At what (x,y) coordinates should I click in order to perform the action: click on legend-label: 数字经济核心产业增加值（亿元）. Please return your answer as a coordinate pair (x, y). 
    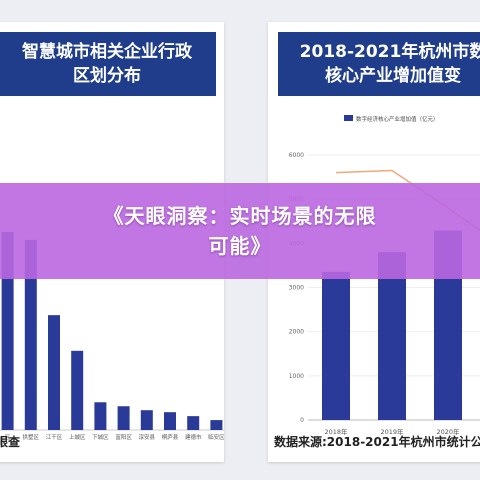
    Looking at the image, I should click on (397, 119).